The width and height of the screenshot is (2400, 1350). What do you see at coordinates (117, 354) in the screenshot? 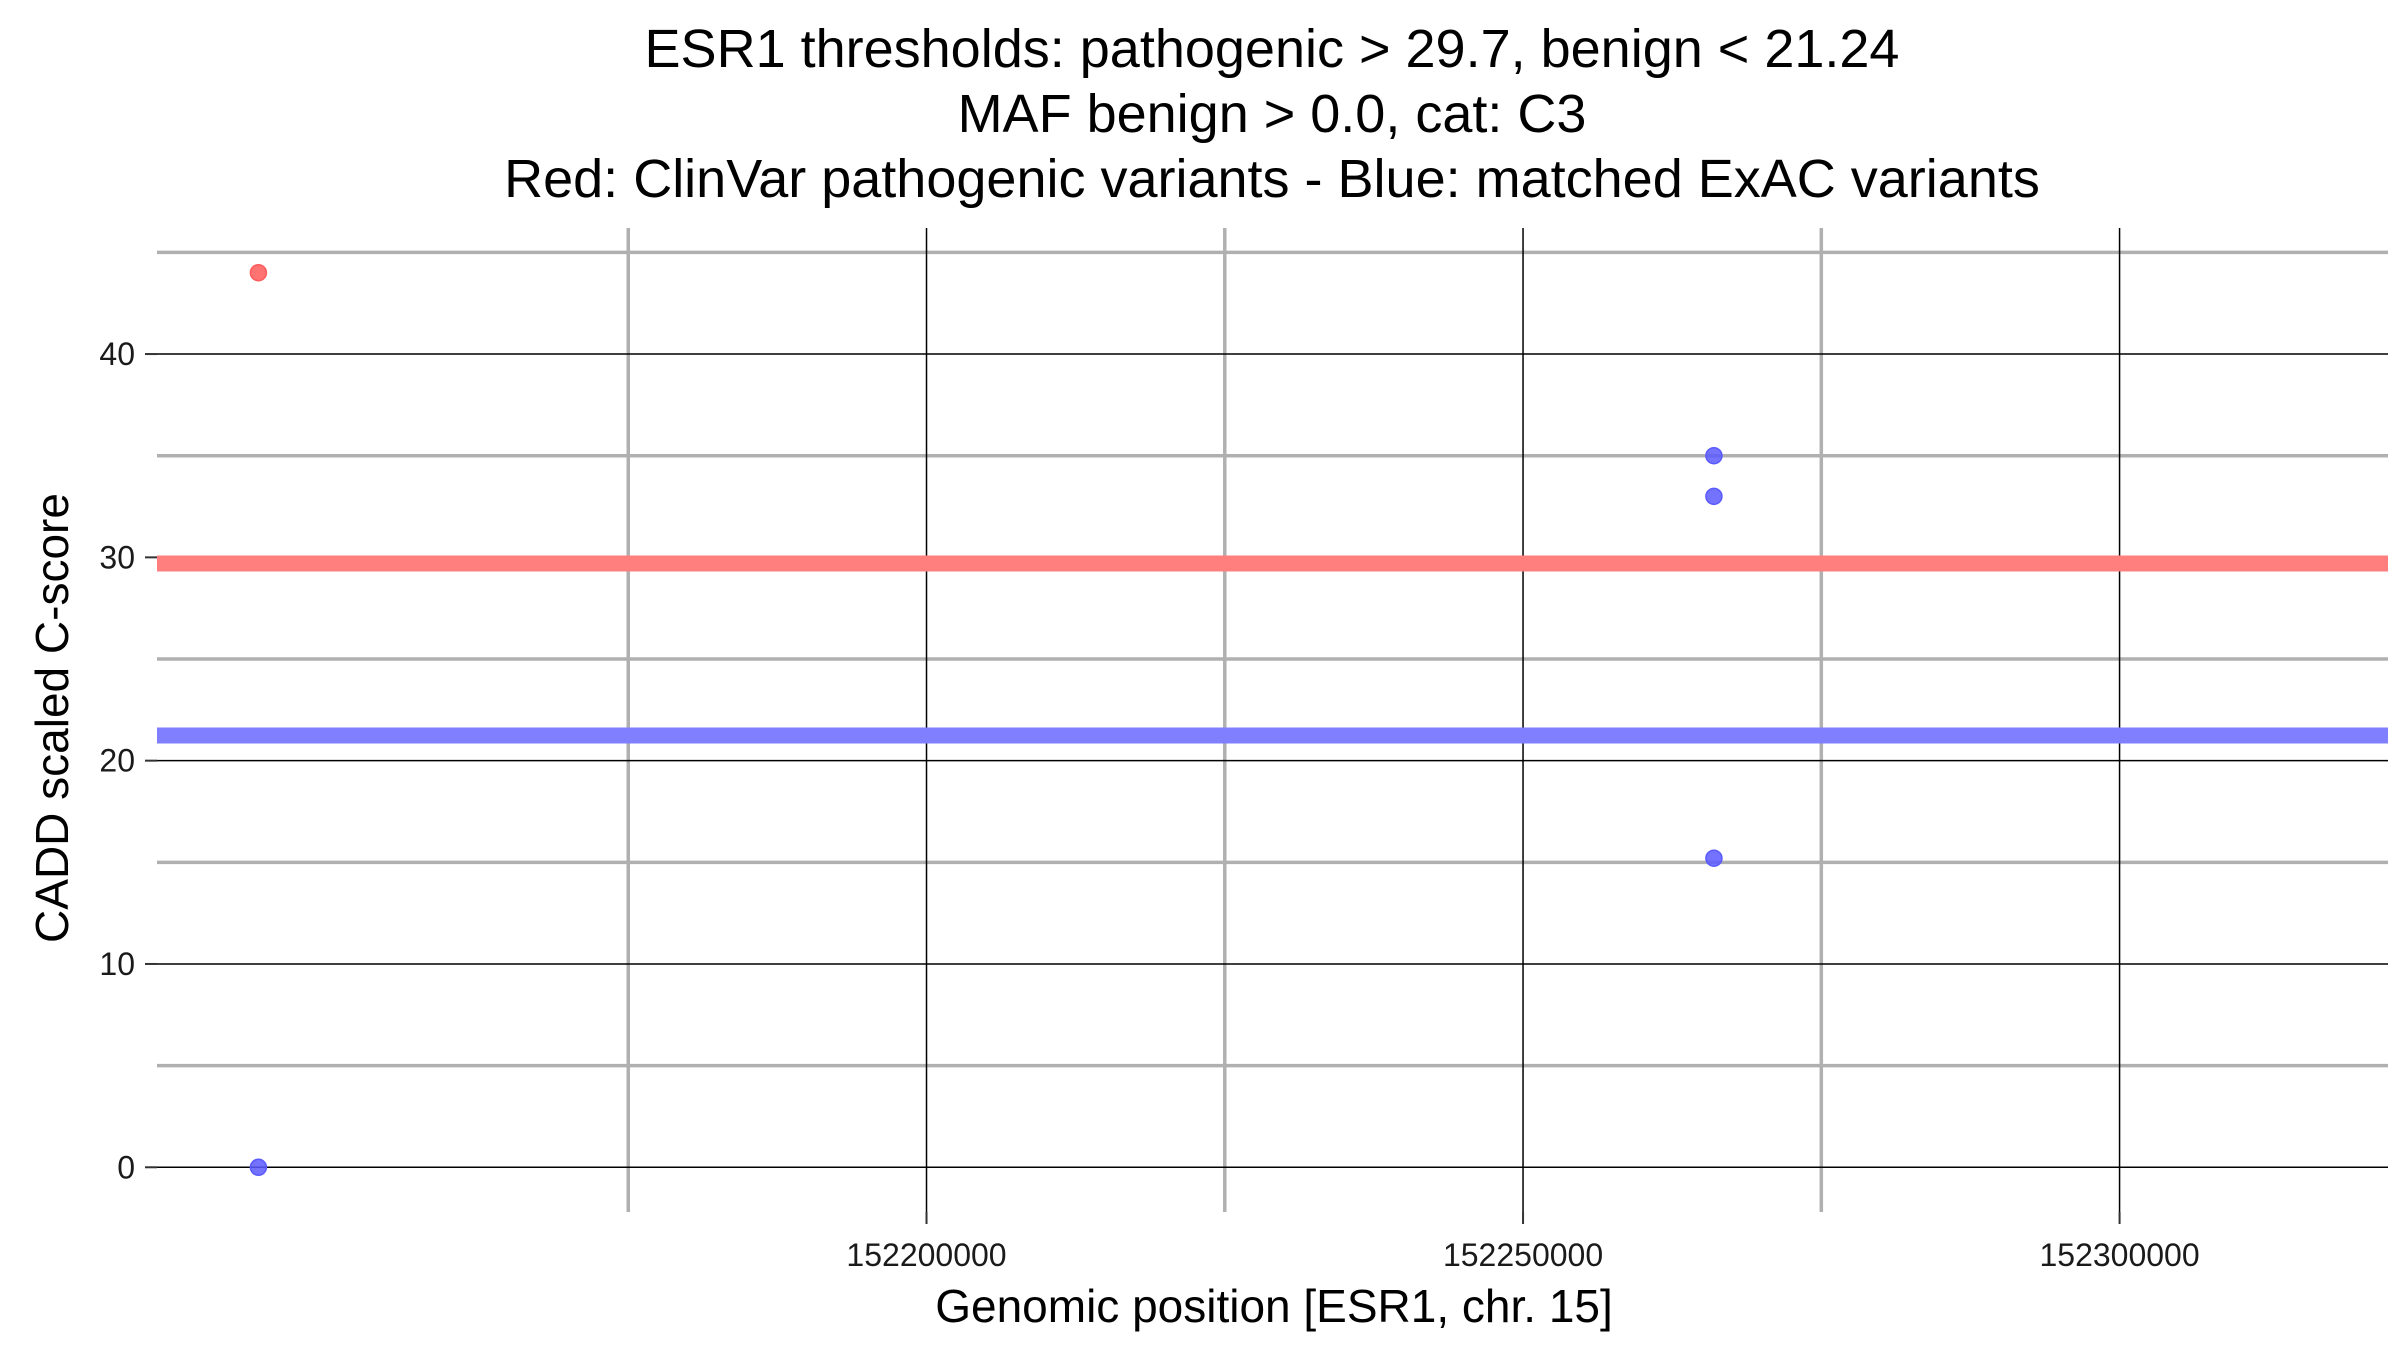
I see `y-tick-label: 40` at bounding box center [117, 354].